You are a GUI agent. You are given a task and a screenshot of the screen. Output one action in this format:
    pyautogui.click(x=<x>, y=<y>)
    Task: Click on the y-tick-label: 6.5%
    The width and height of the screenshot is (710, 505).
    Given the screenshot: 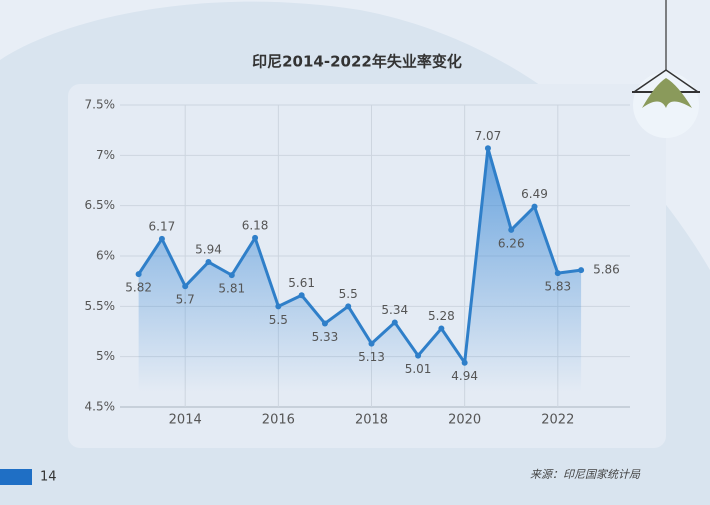 What is the action you would take?
    pyautogui.click(x=100, y=205)
    